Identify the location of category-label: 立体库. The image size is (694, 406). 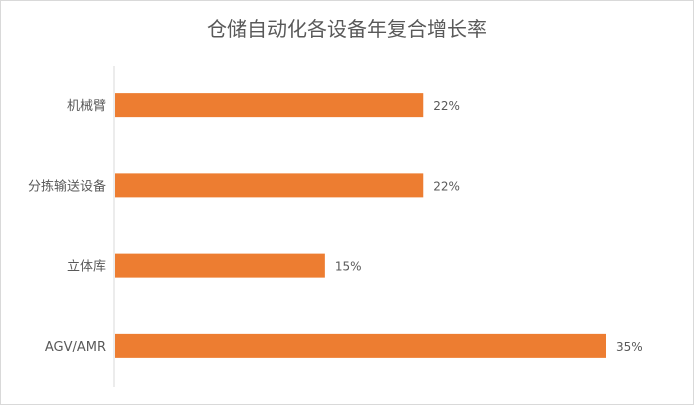
(86, 267).